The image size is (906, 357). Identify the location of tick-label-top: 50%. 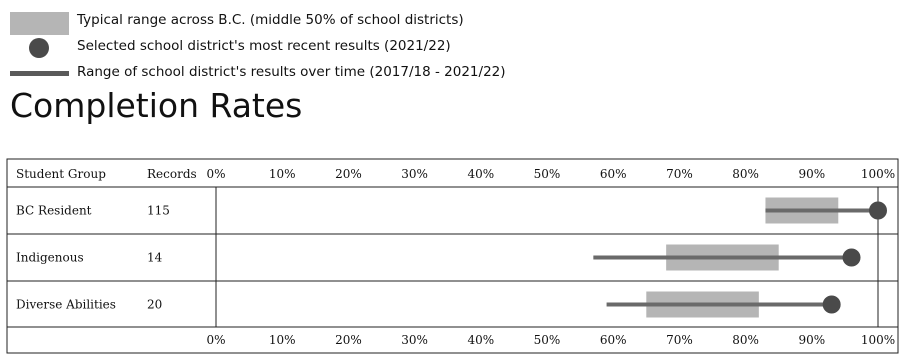
(547, 174).